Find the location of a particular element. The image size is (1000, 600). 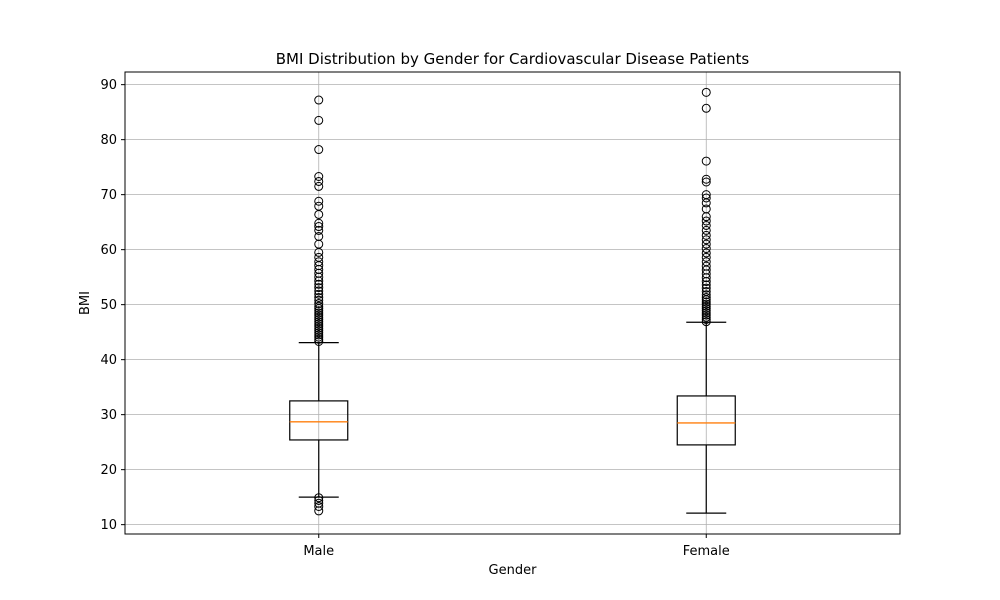

box-group-male is located at coordinates (319, 305).